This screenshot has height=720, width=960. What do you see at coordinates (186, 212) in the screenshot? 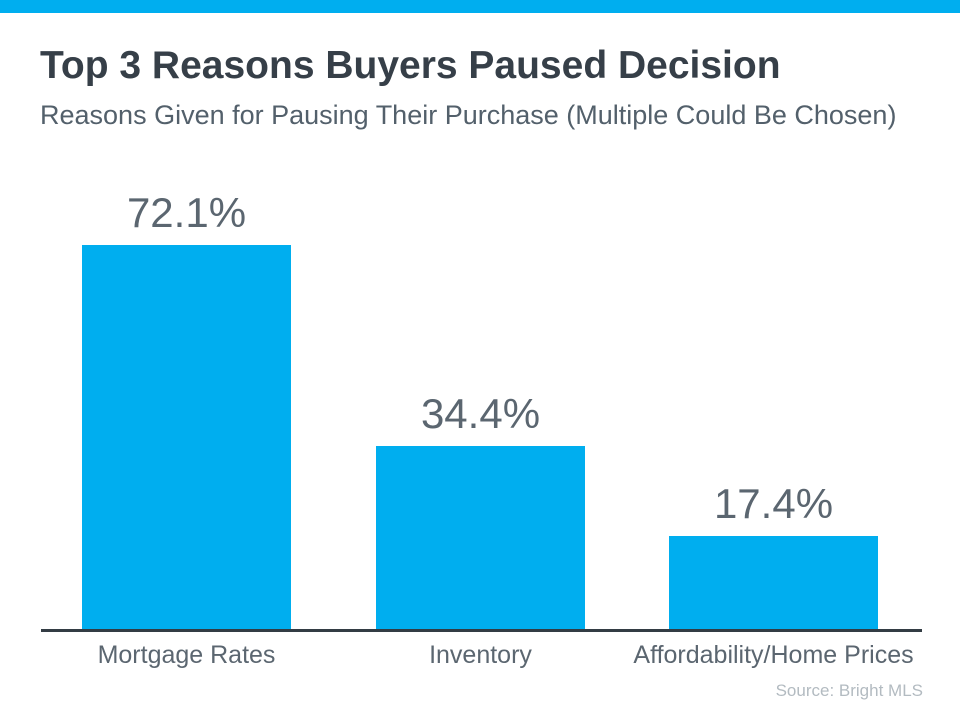
I see `bar-value-label-mortgage-rates: 72.1%` at bounding box center [186, 212].